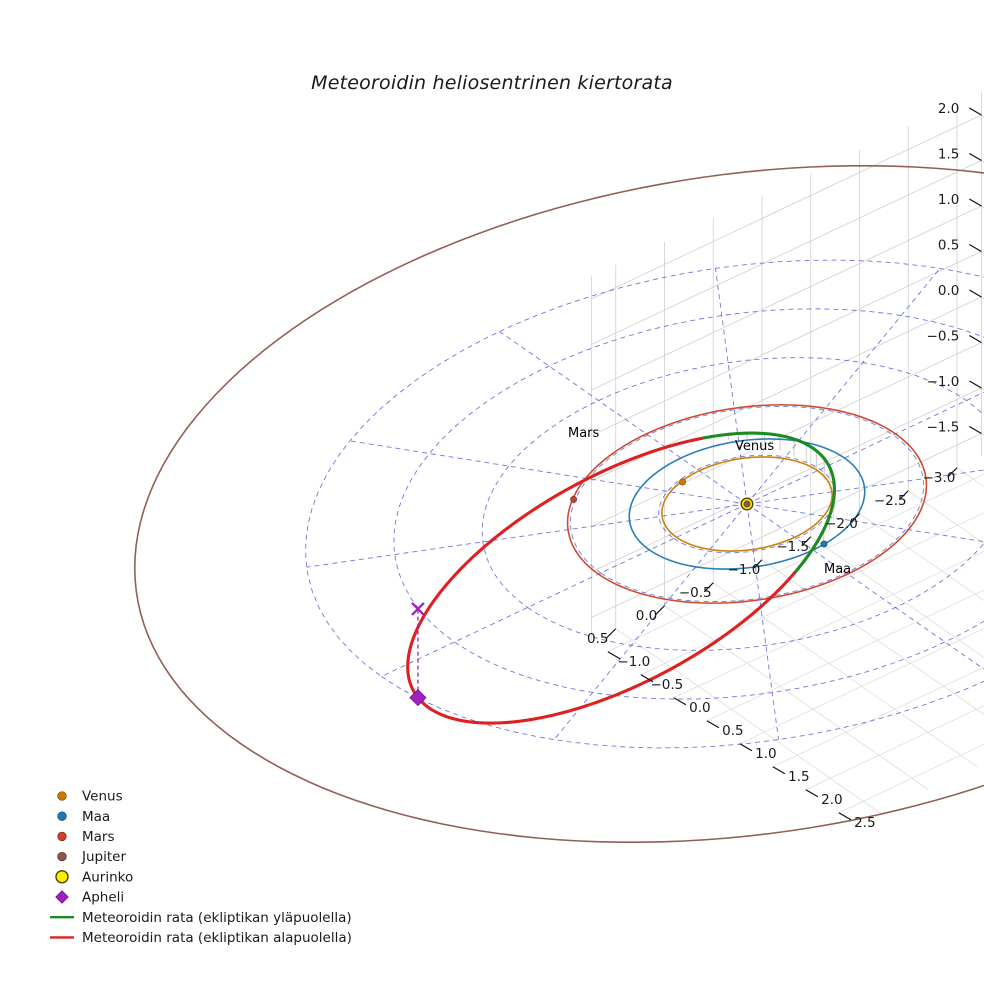  I want to click on body-markers-layer, so click(618, 592).